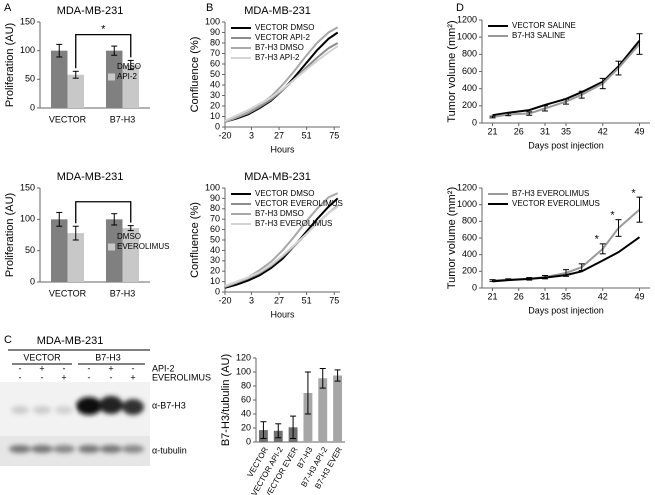 The width and height of the screenshot is (655, 495). What do you see at coordinates (76, 424) in the screenshot?
I see `blot-bands` at bounding box center [76, 424].